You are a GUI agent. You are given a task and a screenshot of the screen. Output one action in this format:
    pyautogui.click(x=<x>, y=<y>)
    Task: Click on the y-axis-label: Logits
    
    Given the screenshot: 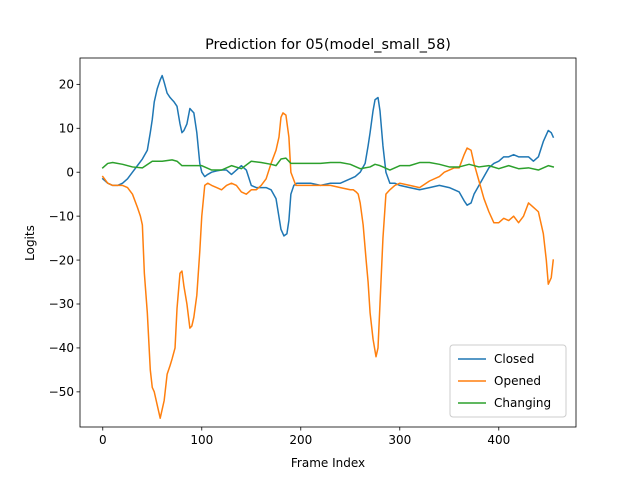 What is the action you would take?
    pyautogui.click(x=30, y=243)
    